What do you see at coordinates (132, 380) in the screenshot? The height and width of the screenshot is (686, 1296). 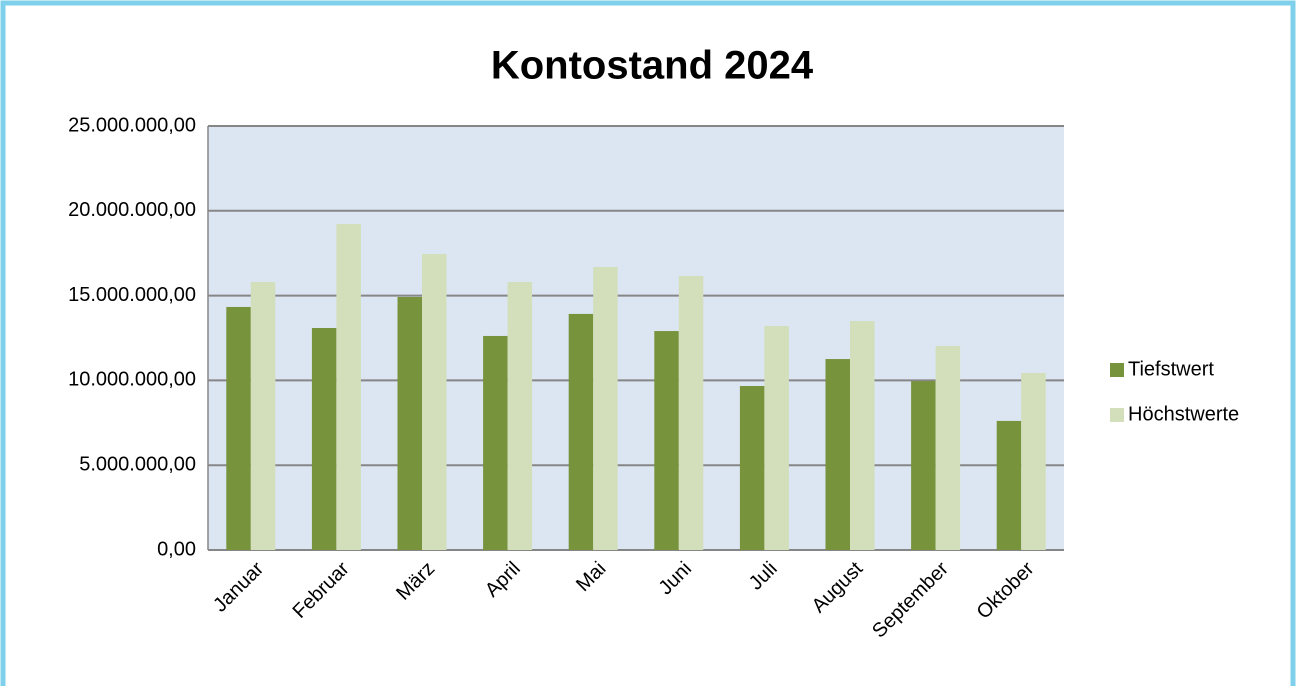 I see `y-tick-label: 10.000.000,00` at bounding box center [132, 380].